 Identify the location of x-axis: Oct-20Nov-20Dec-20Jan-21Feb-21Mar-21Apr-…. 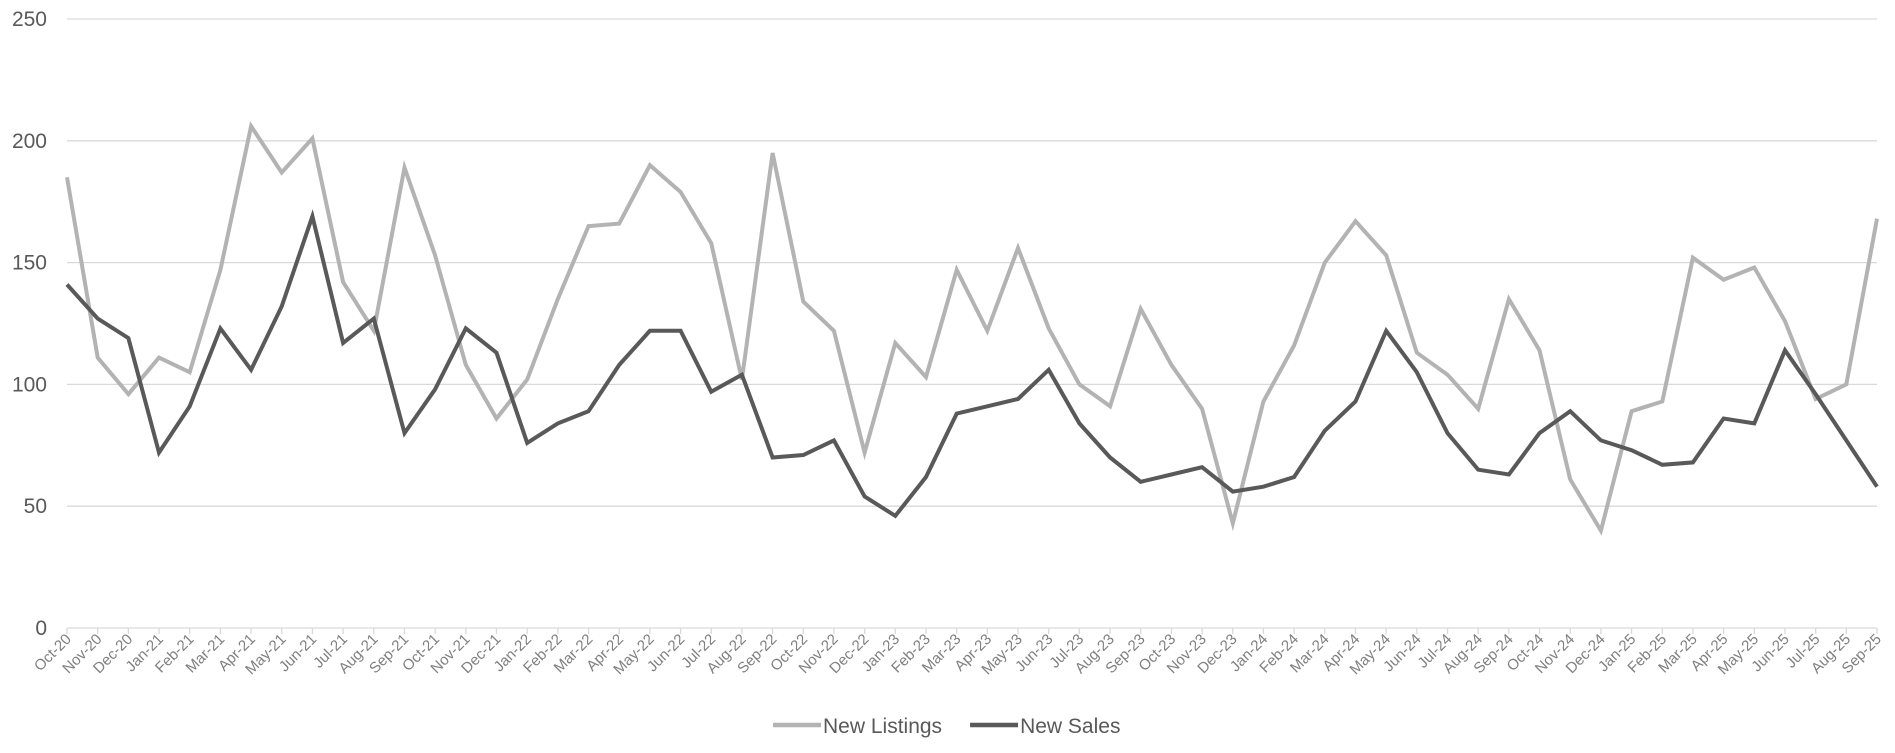
(958, 653).